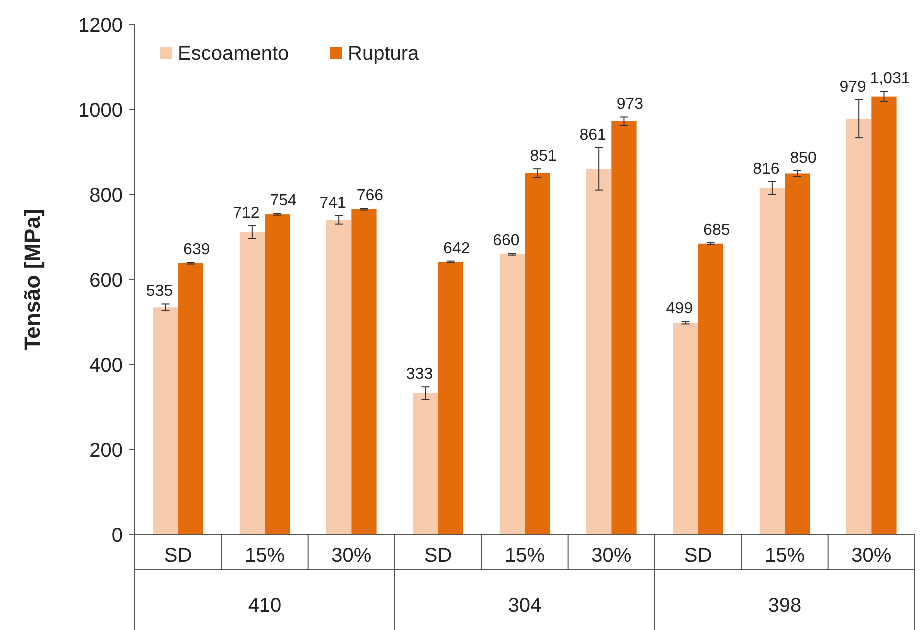 The height and width of the screenshot is (630, 920). What do you see at coordinates (106, 196) in the screenshot?
I see `y-tick-label: 800` at bounding box center [106, 196].